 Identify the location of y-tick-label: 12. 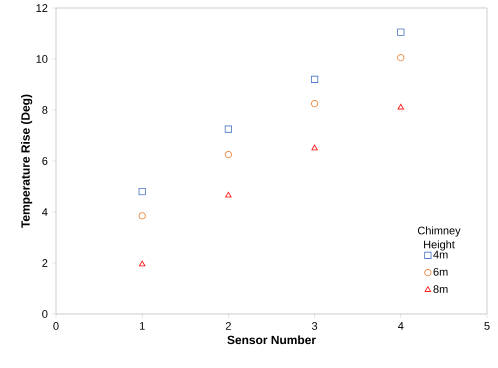
(42, 8).